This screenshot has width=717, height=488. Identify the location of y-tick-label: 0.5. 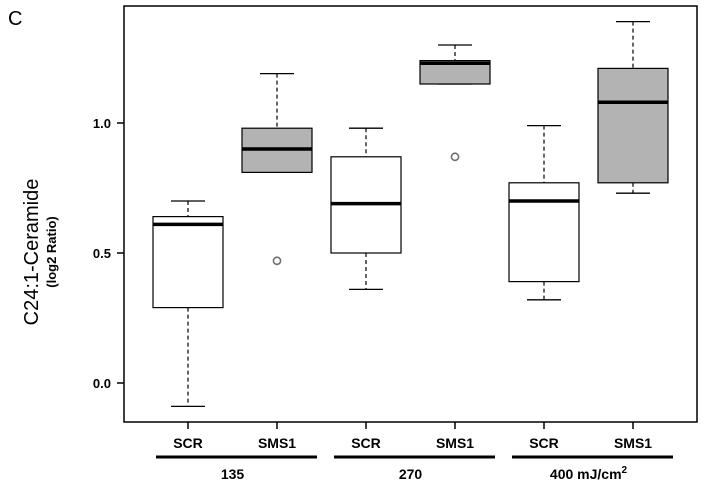
(102, 253).